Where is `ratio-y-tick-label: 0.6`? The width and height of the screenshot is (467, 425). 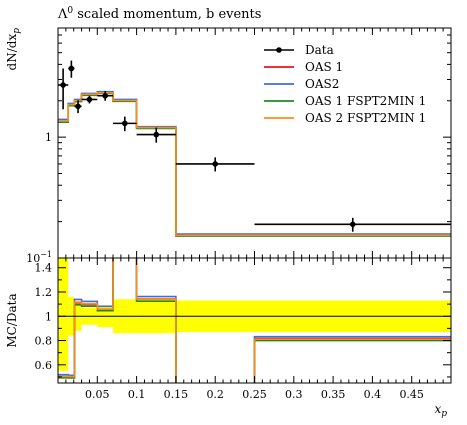 ratio-y-tick-label: 0.6 is located at coordinates (44, 365).